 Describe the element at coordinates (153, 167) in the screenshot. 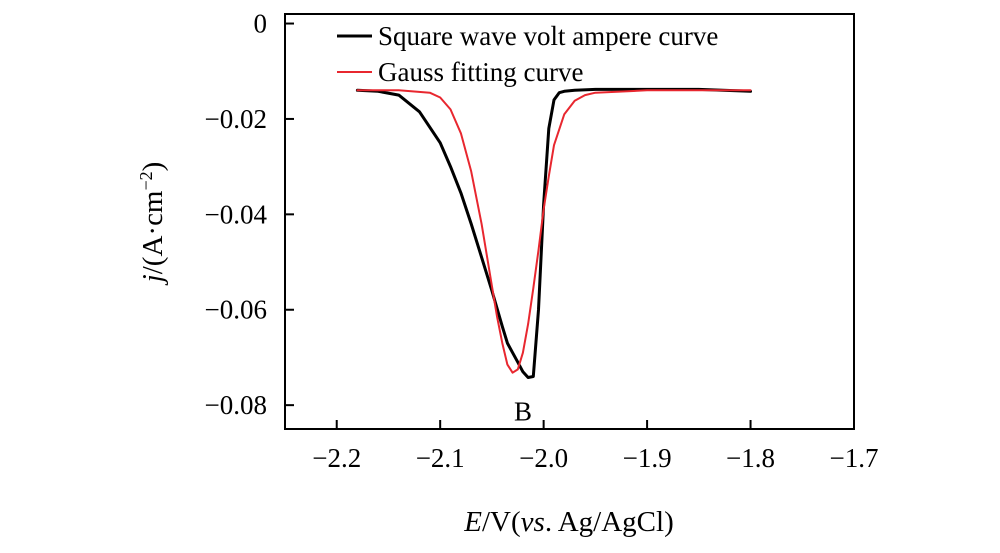

I see `y-axis-close: )` at that location.